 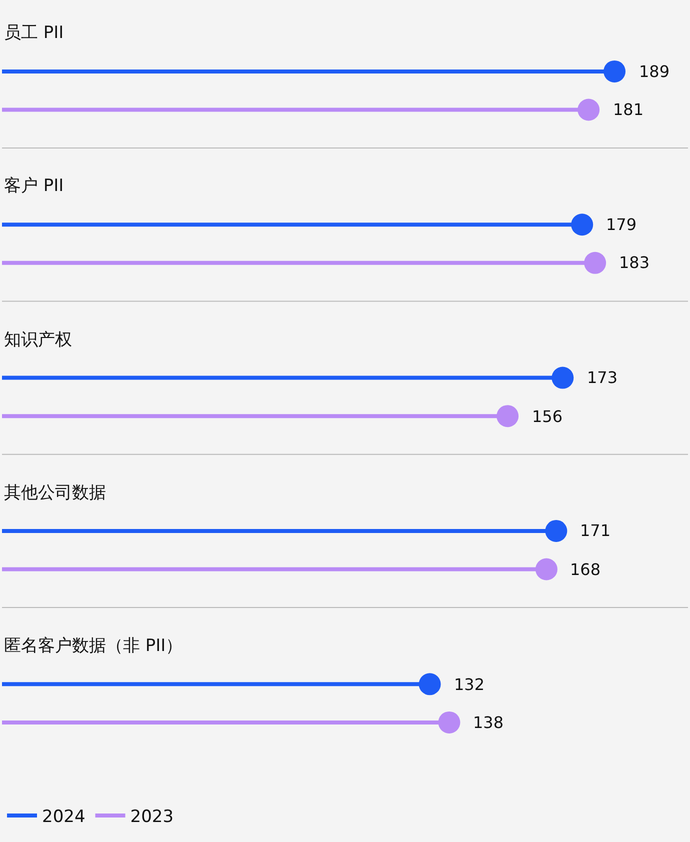 What do you see at coordinates (621, 224) in the screenshot?
I see `data-label: 179` at bounding box center [621, 224].